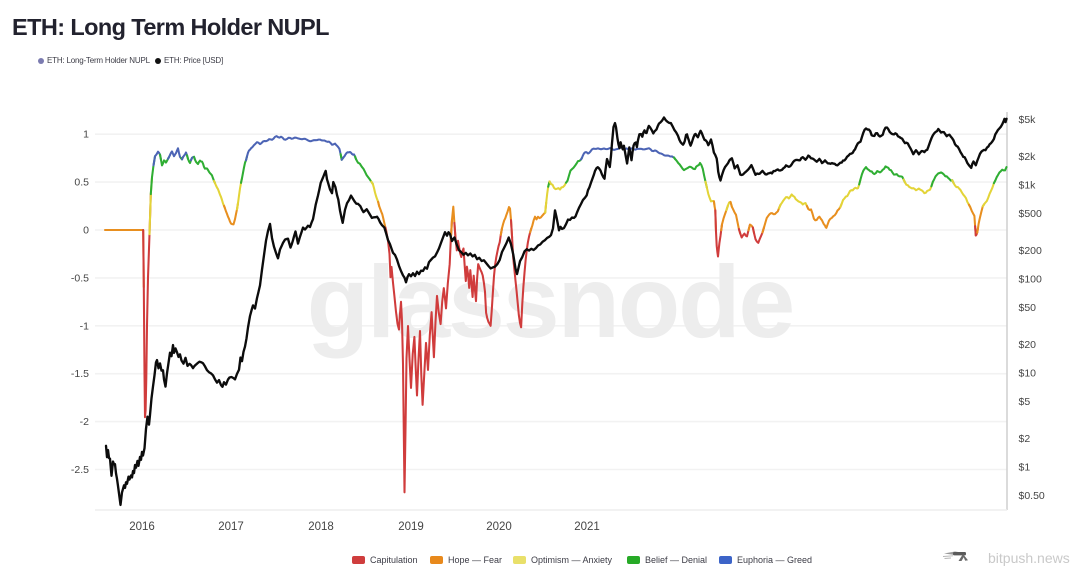 This screenshot has height=581, width=1080. What do you see at coordinates (1028, 308) in the screenshot?
I see `svg-text: $50` at bounding box center [1028, 308].